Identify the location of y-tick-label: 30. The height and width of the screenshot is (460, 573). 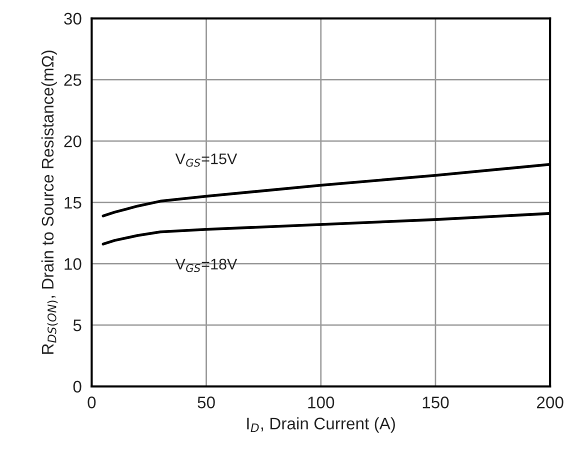
(73, 18).